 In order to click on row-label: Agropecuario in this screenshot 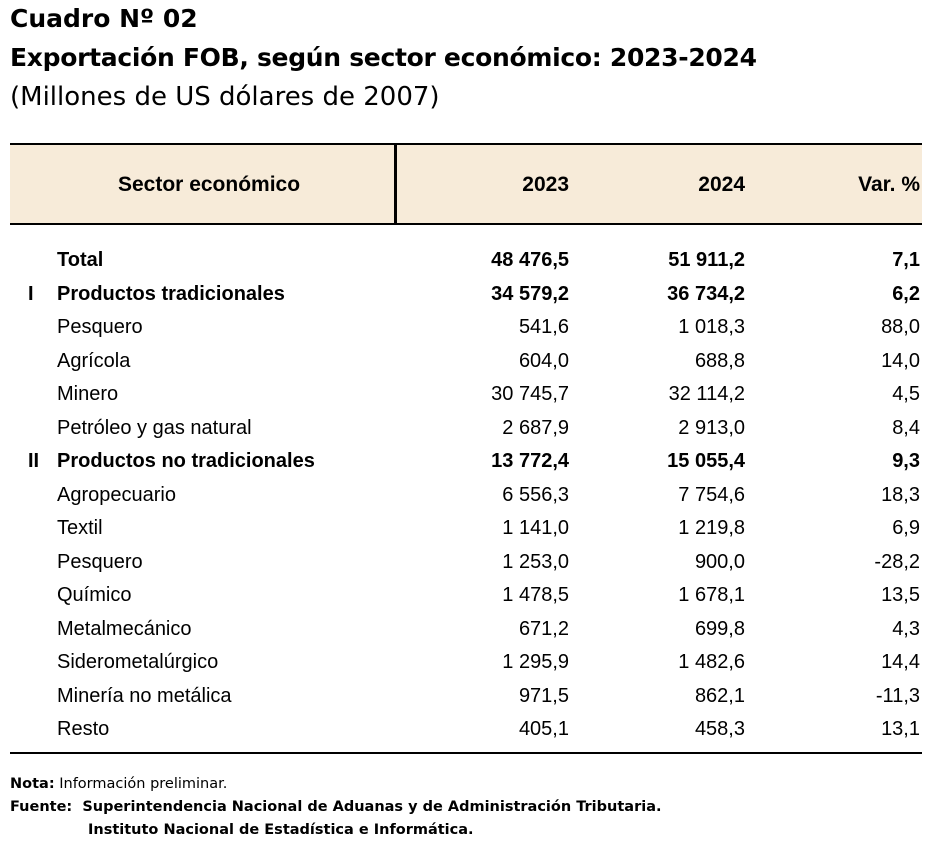, I will do `click(116, 494)`.